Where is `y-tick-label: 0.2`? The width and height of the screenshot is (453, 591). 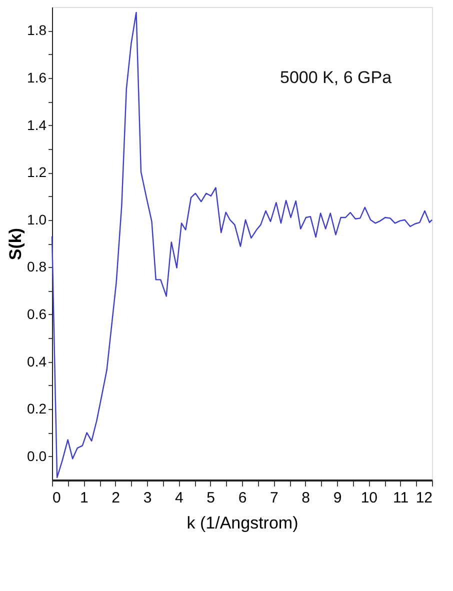 y-tick-label: 0.2 is located at coordinates (37, 408).